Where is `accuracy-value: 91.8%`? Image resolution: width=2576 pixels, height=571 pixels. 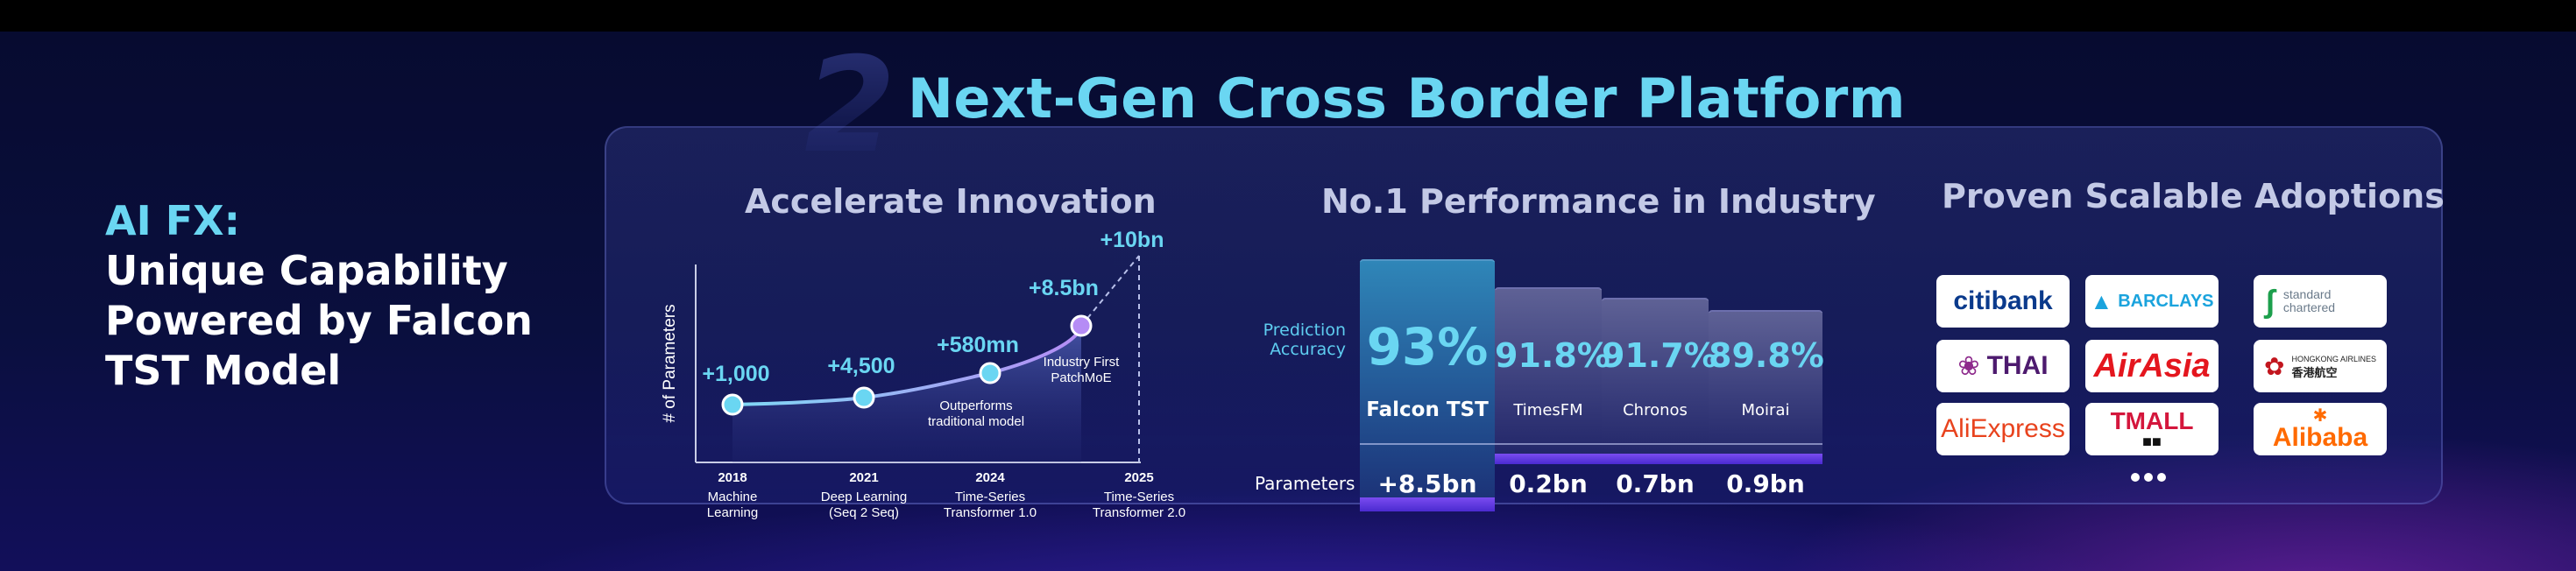 accuracy-value: 91.8% is located at coordinates (1552, 355).